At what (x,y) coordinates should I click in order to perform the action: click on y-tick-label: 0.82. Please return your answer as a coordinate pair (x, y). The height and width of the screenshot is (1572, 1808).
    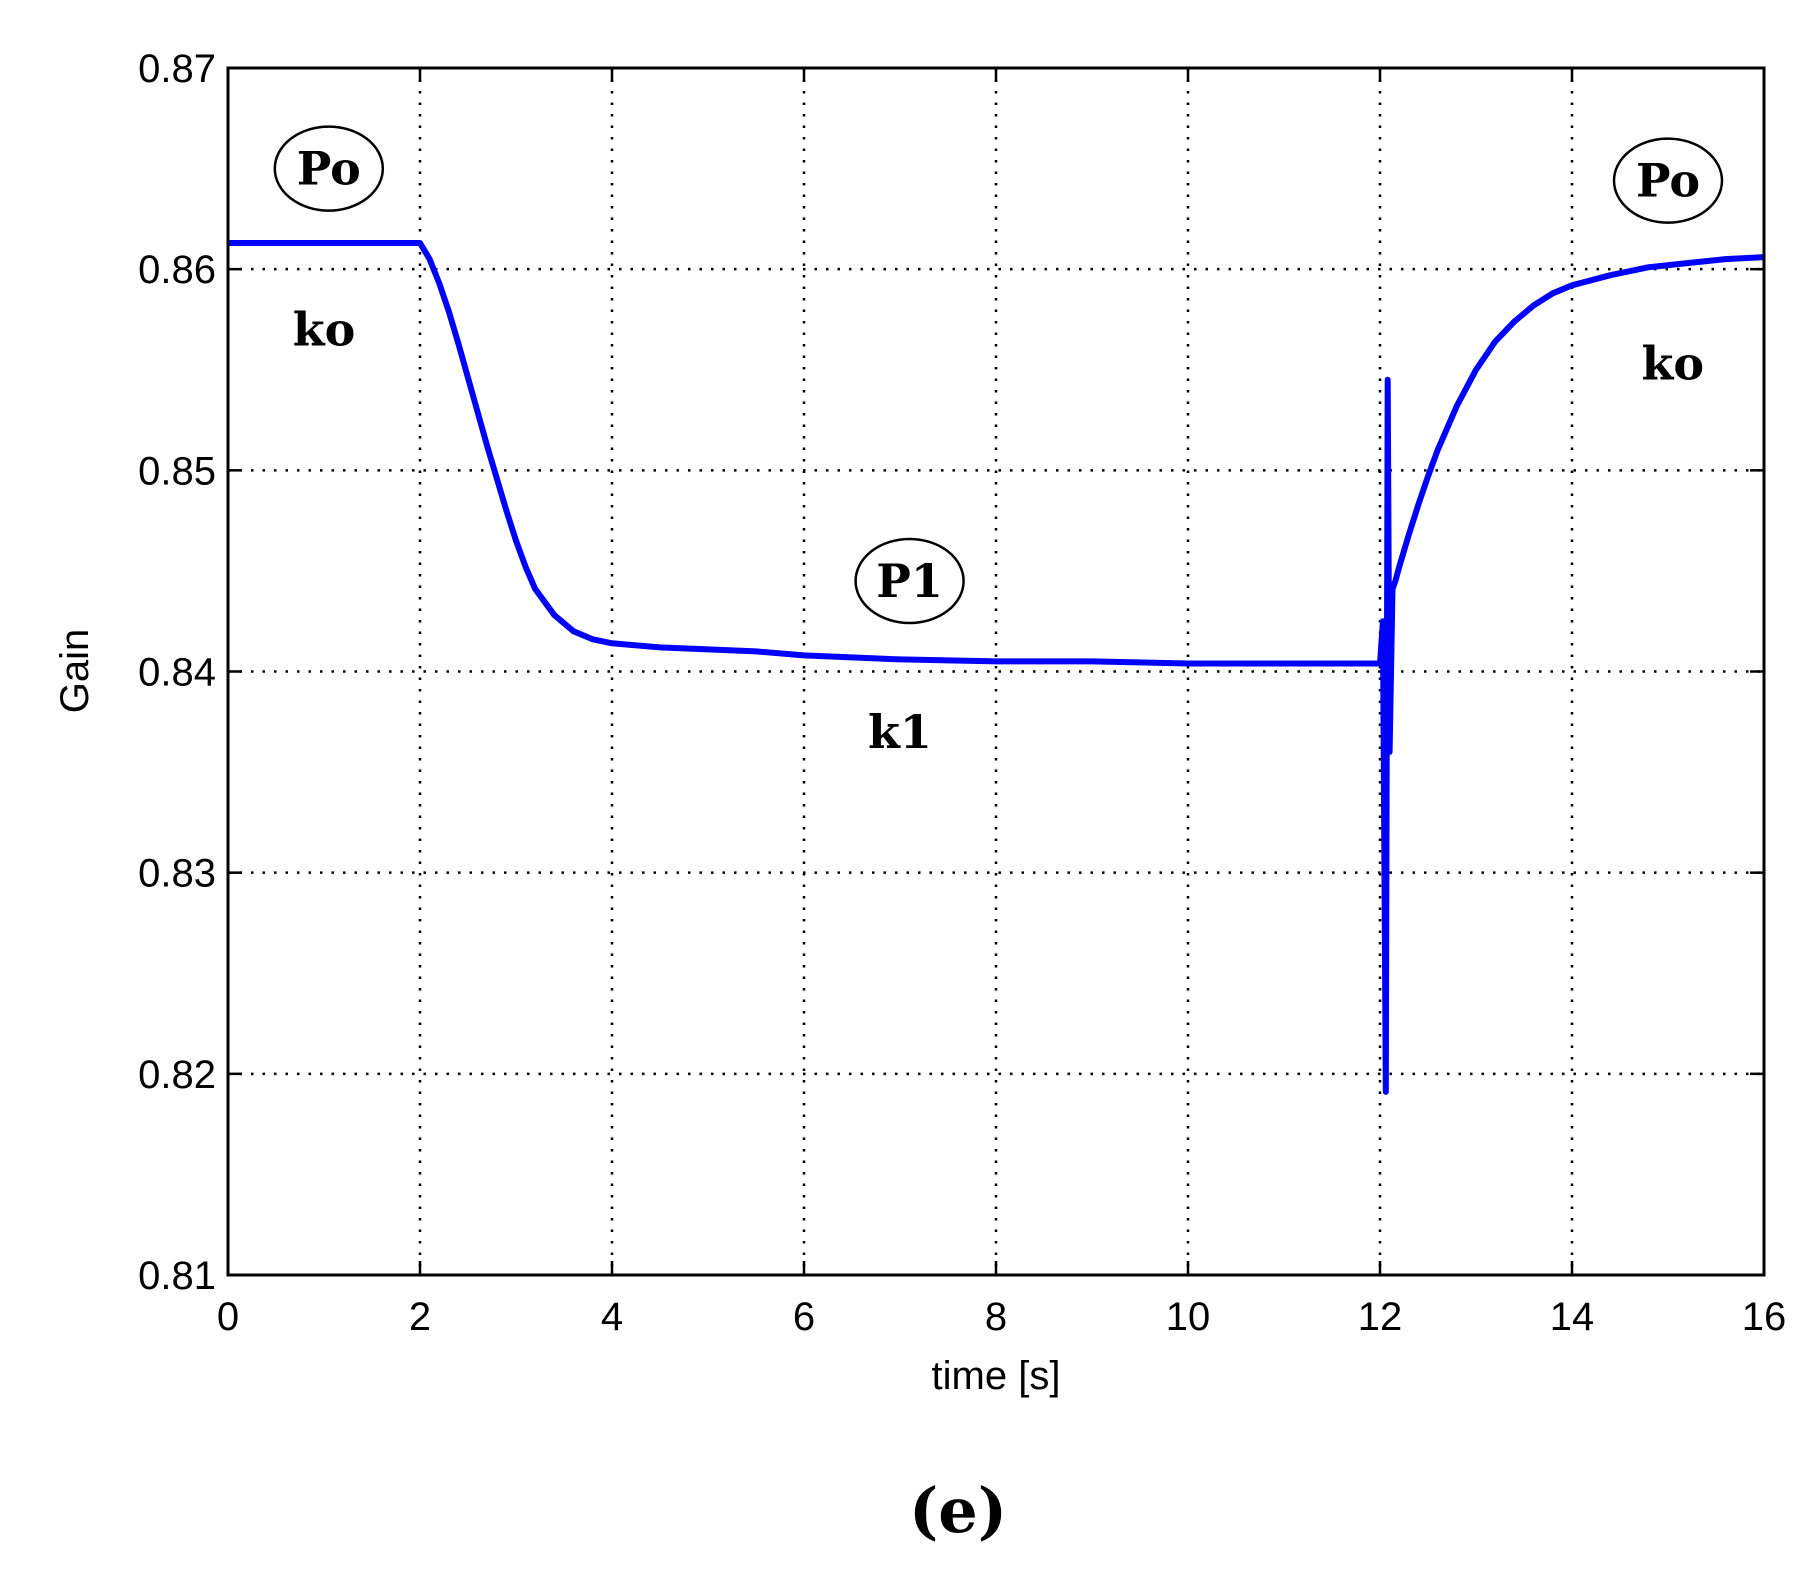
    Looking at the image, I should click on (177, 1075).